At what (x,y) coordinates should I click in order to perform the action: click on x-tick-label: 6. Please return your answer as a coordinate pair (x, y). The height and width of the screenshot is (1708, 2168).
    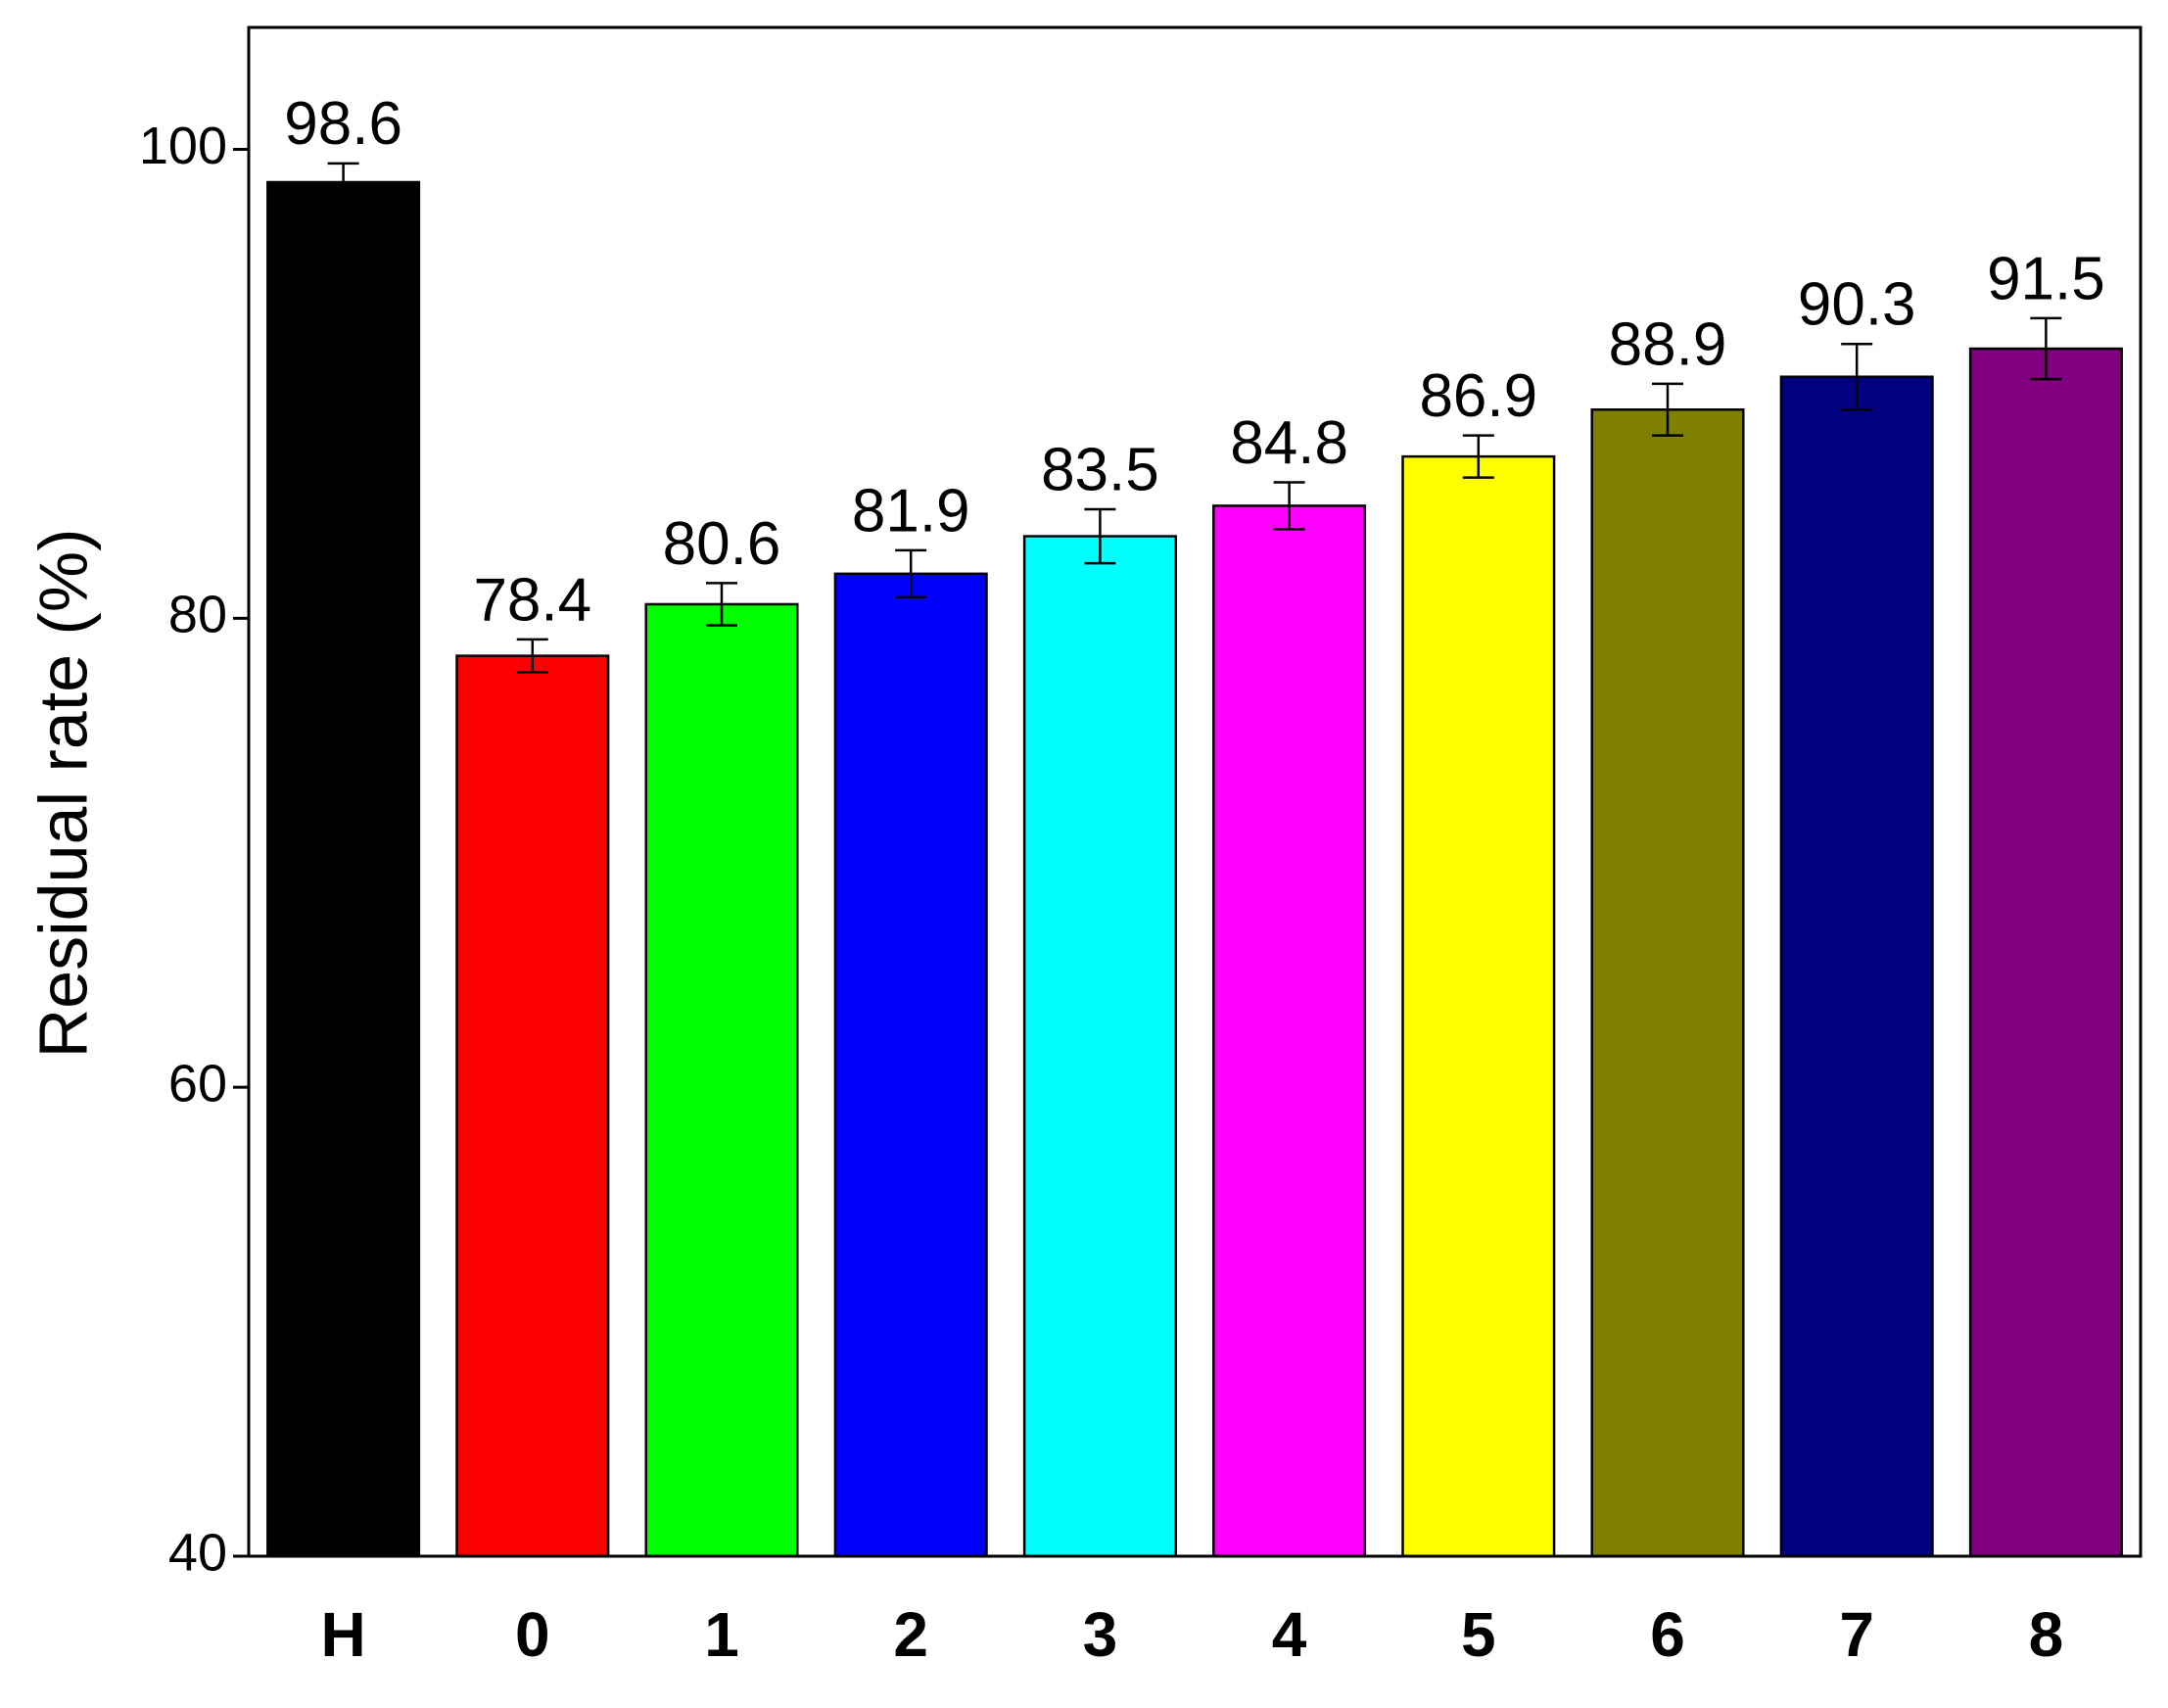
    Looking at the image, I should click on (1667, 1634).